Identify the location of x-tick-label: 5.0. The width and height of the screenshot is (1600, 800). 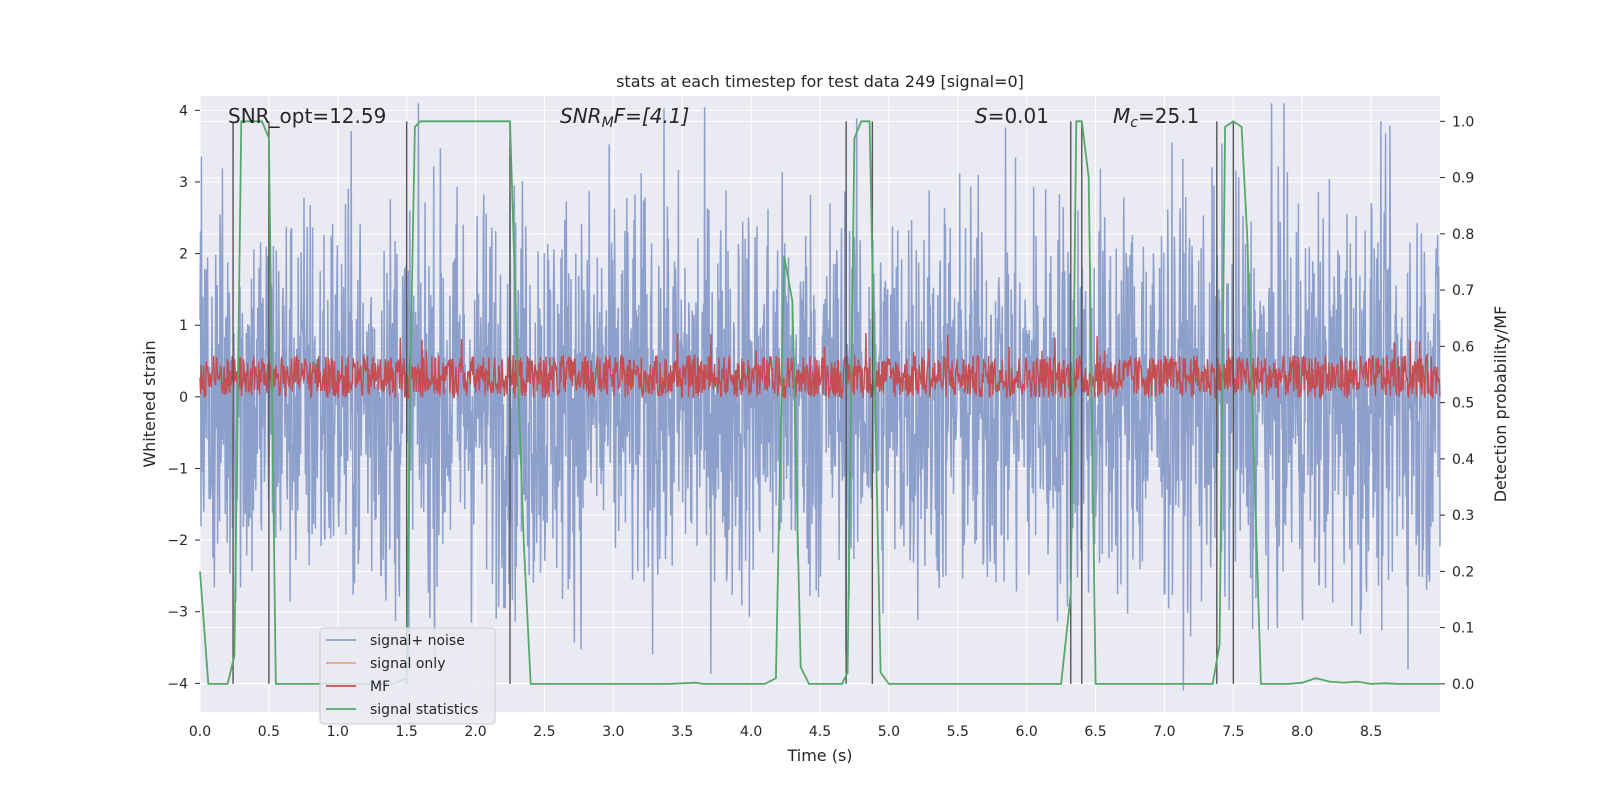
(889, 732).